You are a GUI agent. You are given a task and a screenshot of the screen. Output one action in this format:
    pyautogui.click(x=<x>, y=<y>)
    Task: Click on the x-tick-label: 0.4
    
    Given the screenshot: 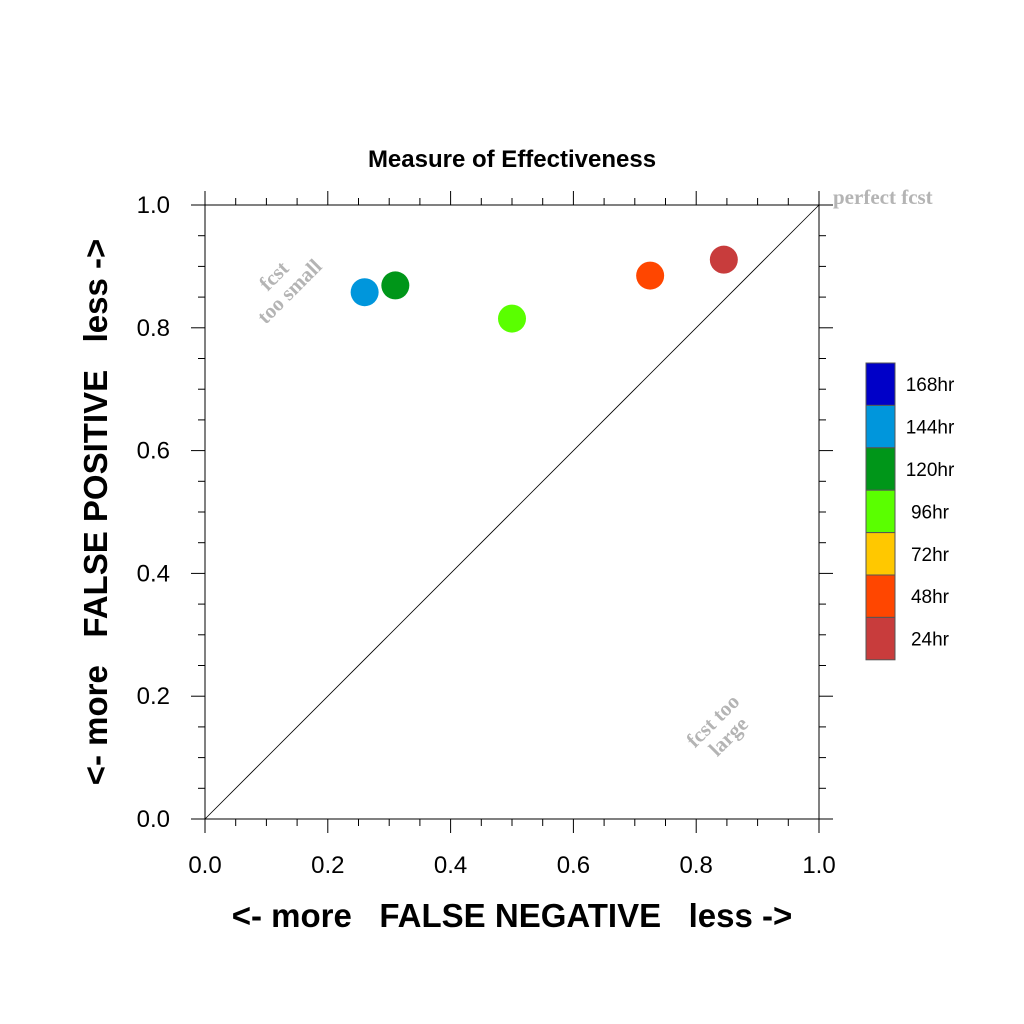 What is the action you would take?
    pyautogui.click(x=450, y=865)
    